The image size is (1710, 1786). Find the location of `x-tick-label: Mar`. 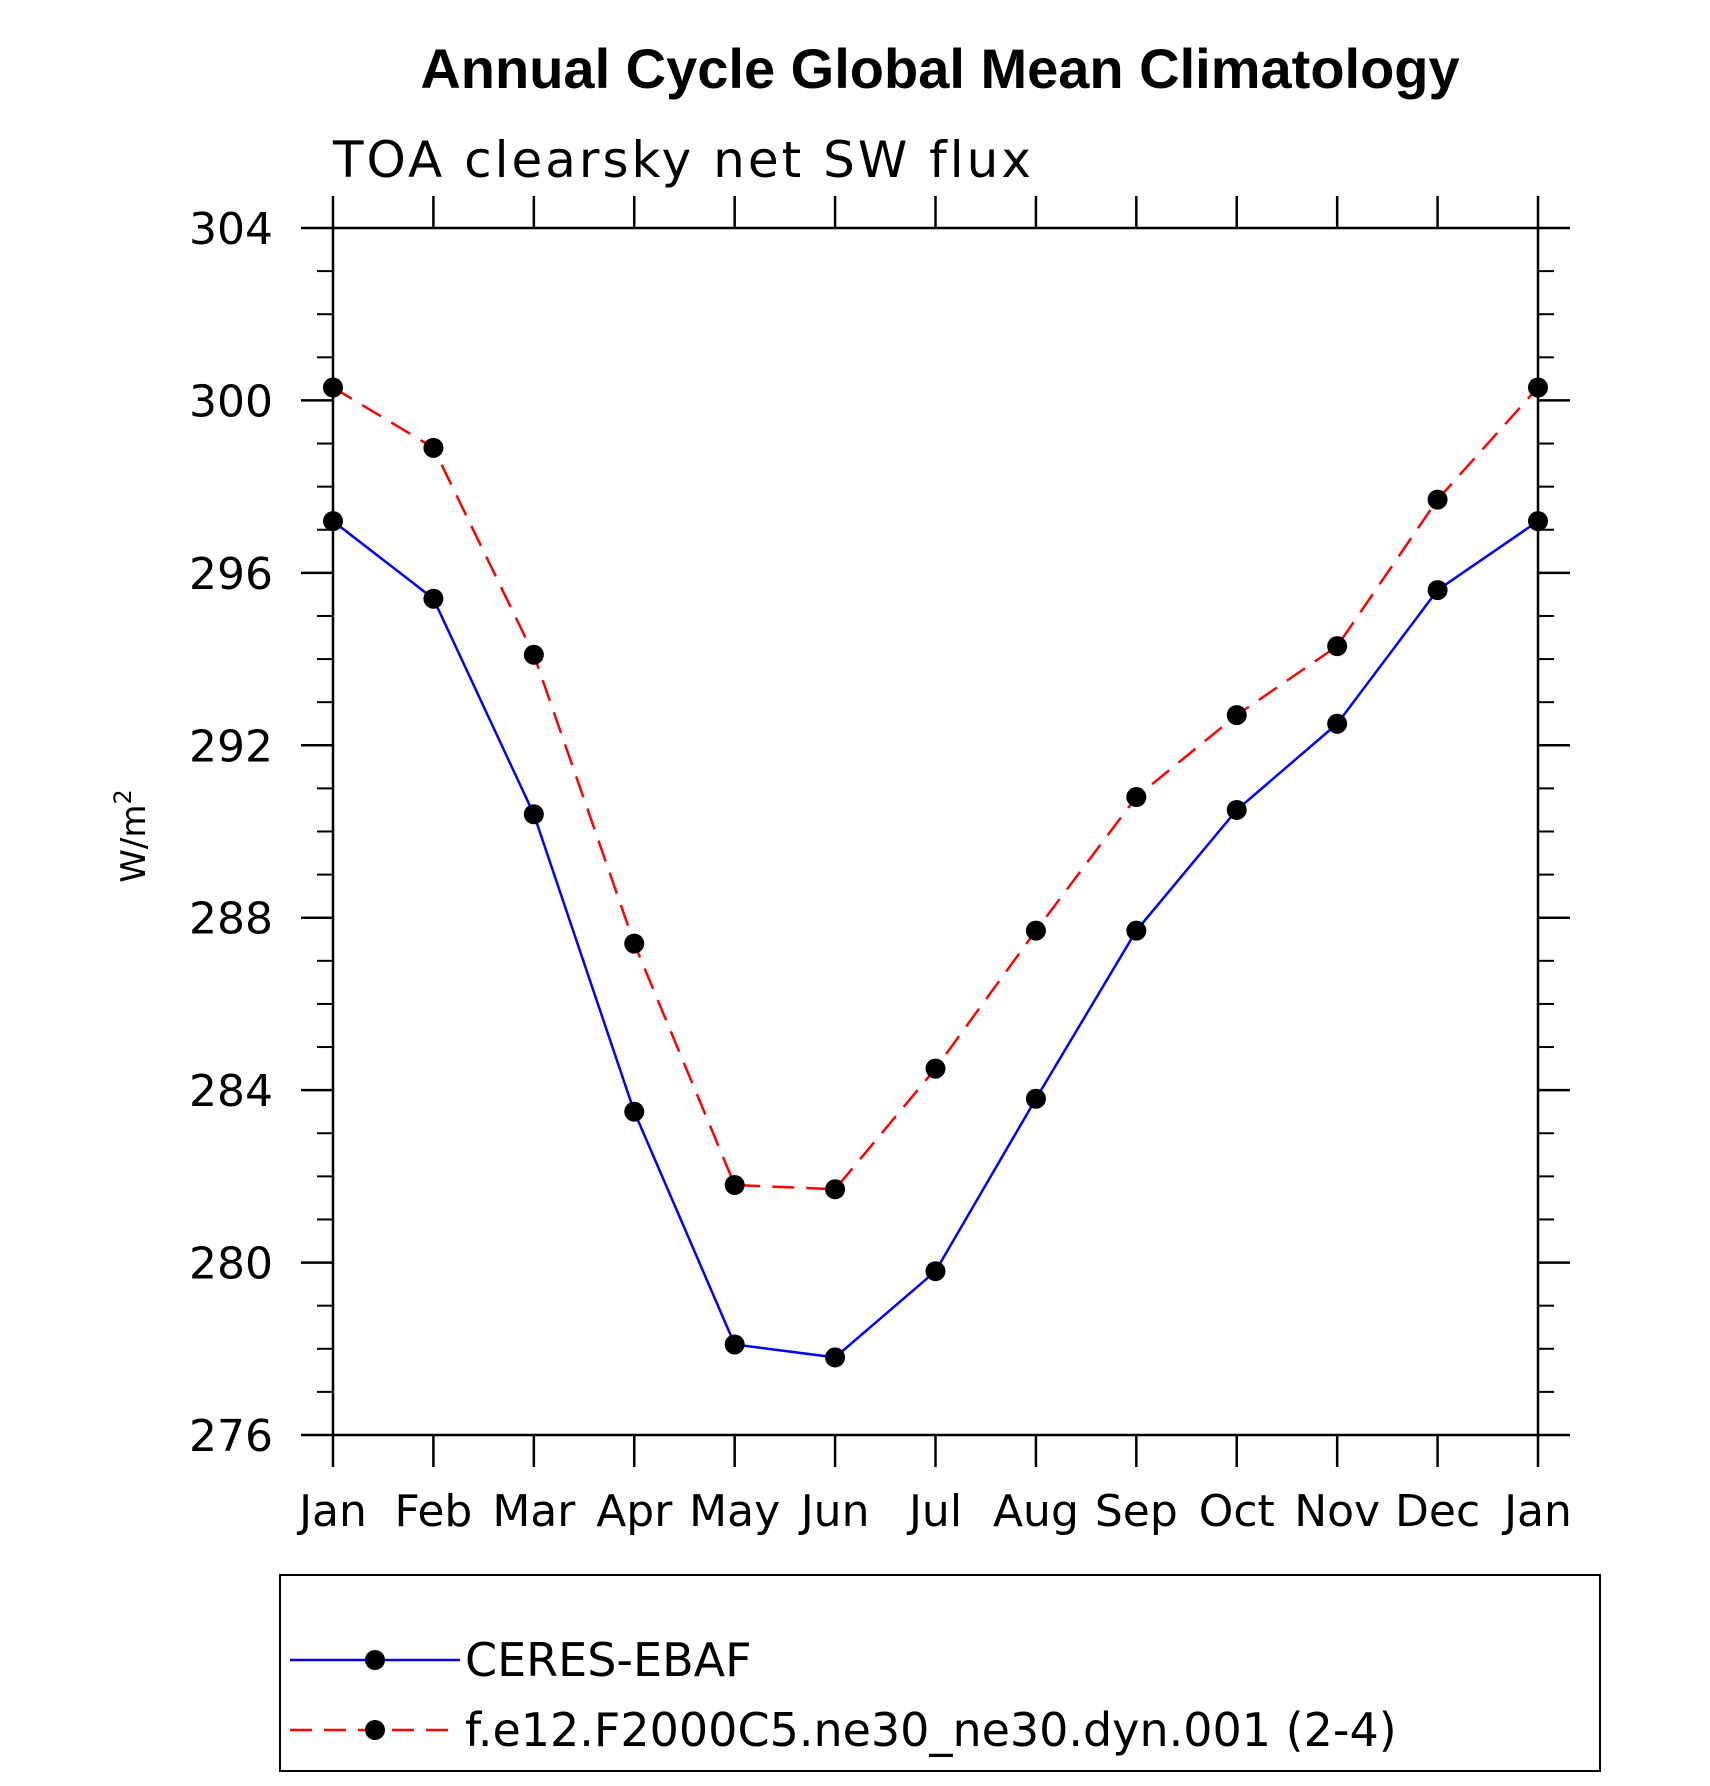

x-tick-label: Mar is located at coordinates (534, 1511).